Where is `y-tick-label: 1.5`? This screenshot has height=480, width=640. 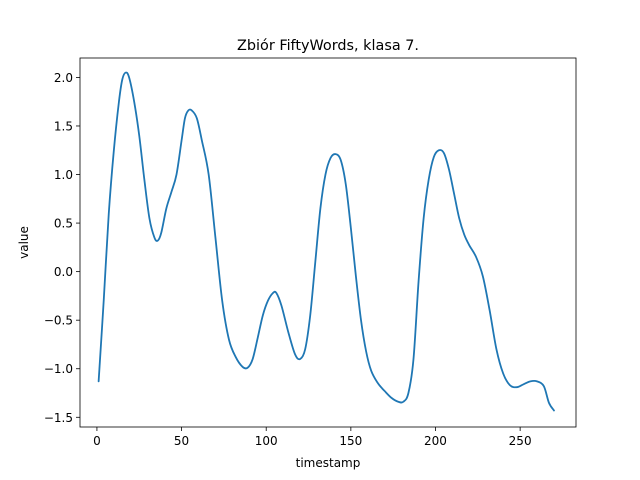 y-tick-label: 1.5 is located at coordinates (63, 126).